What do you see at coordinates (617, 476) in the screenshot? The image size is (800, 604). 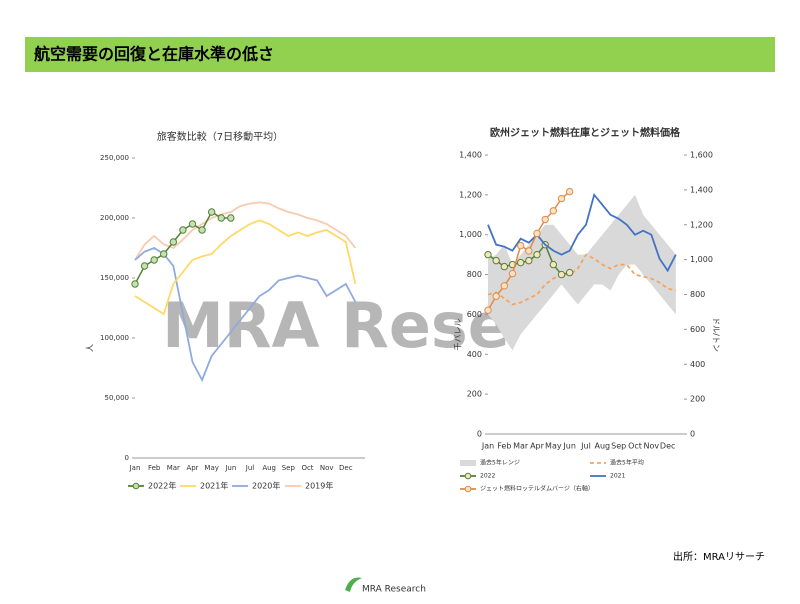 I see `legend-label: 2021` at bounding box center [617, 476].